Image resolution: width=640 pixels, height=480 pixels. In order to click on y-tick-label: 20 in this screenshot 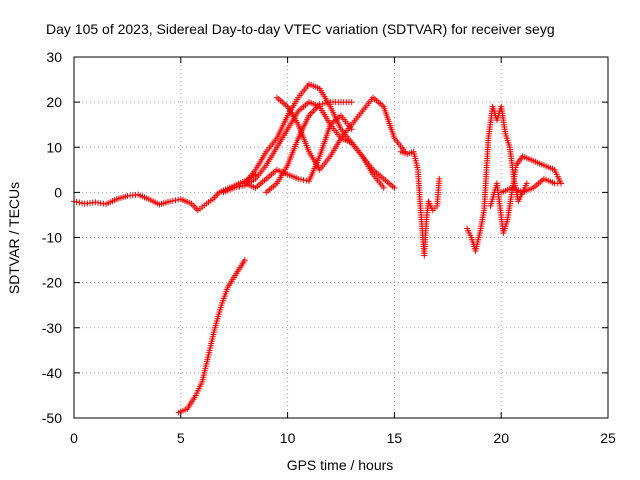, I will do `click(54, 102)`.